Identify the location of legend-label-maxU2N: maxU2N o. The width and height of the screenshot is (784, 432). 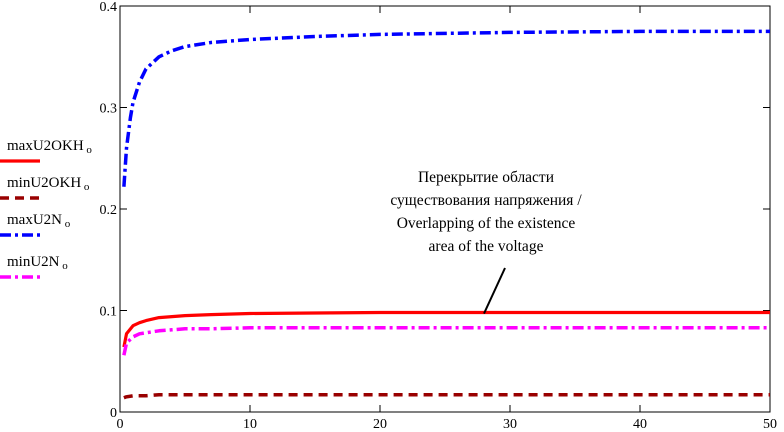
(38, 221).